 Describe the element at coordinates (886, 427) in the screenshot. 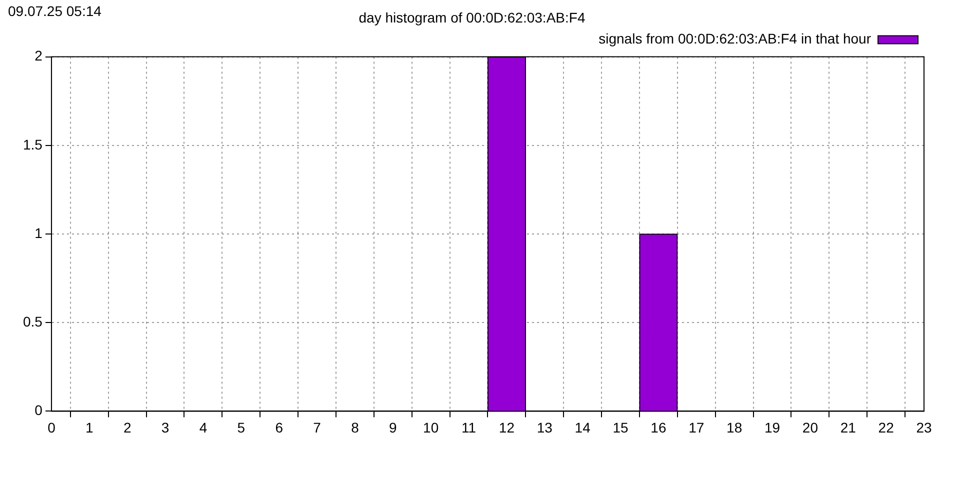

I see `x-tick-label: 22` at that location.